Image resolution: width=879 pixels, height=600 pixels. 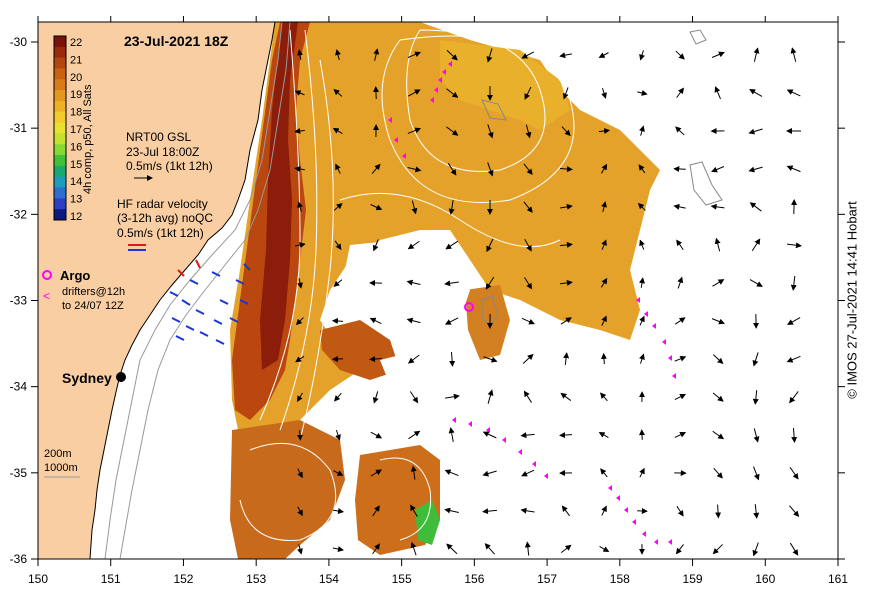 I want to click on lon-tick-label: 155, so click(x=402, y=579).